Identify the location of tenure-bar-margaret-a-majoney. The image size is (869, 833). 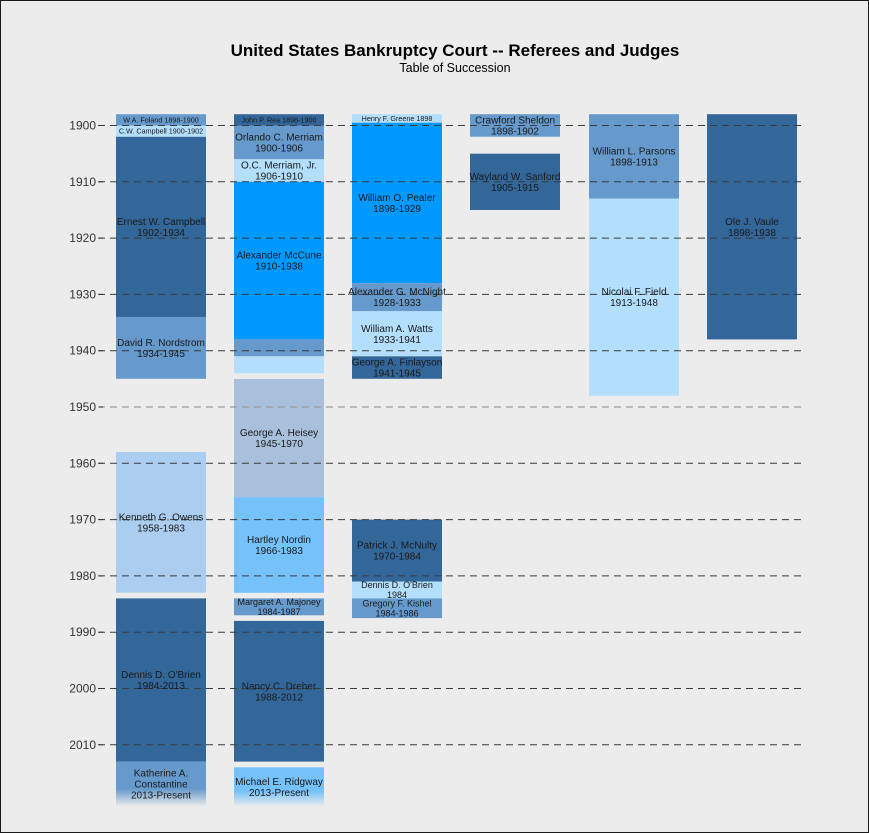
(279, 607).